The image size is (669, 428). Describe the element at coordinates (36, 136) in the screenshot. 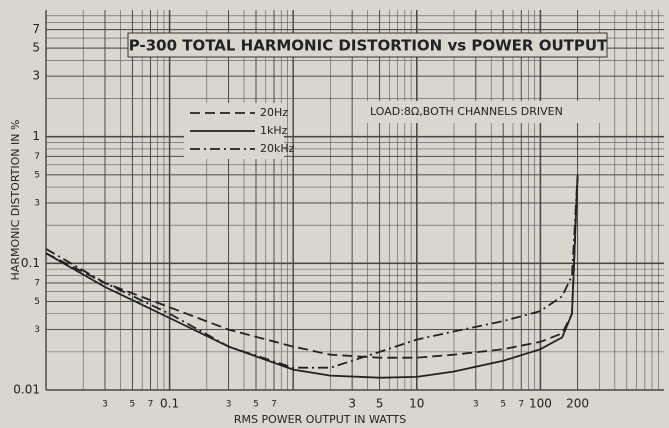

I see `y-tick-label: 1` at that location.